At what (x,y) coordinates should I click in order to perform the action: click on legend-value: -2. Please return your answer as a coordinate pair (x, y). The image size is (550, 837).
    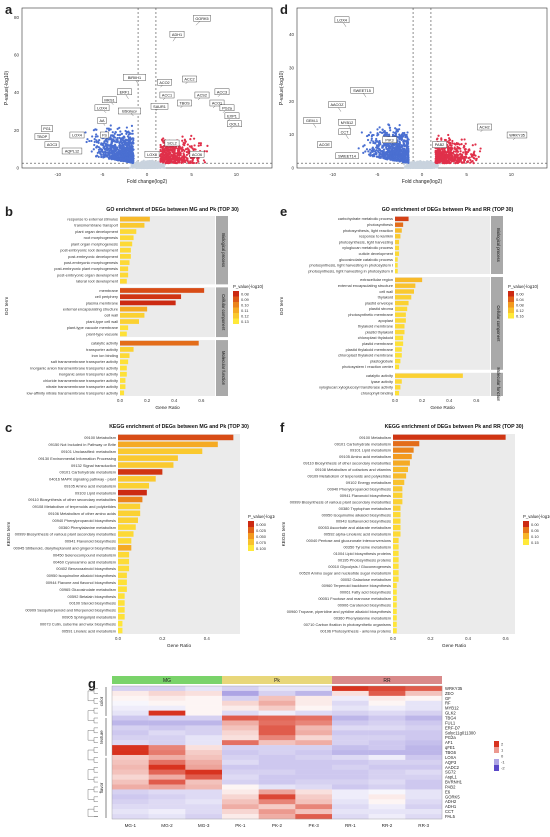
    Looking at the image, I should click on (503, 768).